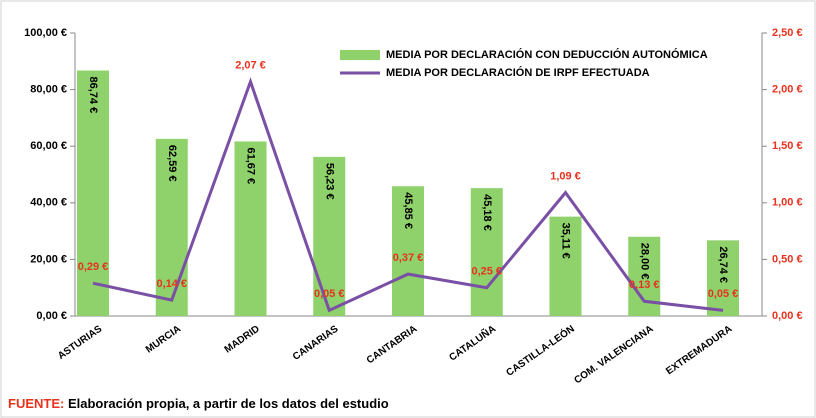 This screenshot has height=418, width=816. What do you see at coordinates (787, 33) in the screenshot?
I see `y2-tick-label: 2,50 €` at bounding box center [787, 33].